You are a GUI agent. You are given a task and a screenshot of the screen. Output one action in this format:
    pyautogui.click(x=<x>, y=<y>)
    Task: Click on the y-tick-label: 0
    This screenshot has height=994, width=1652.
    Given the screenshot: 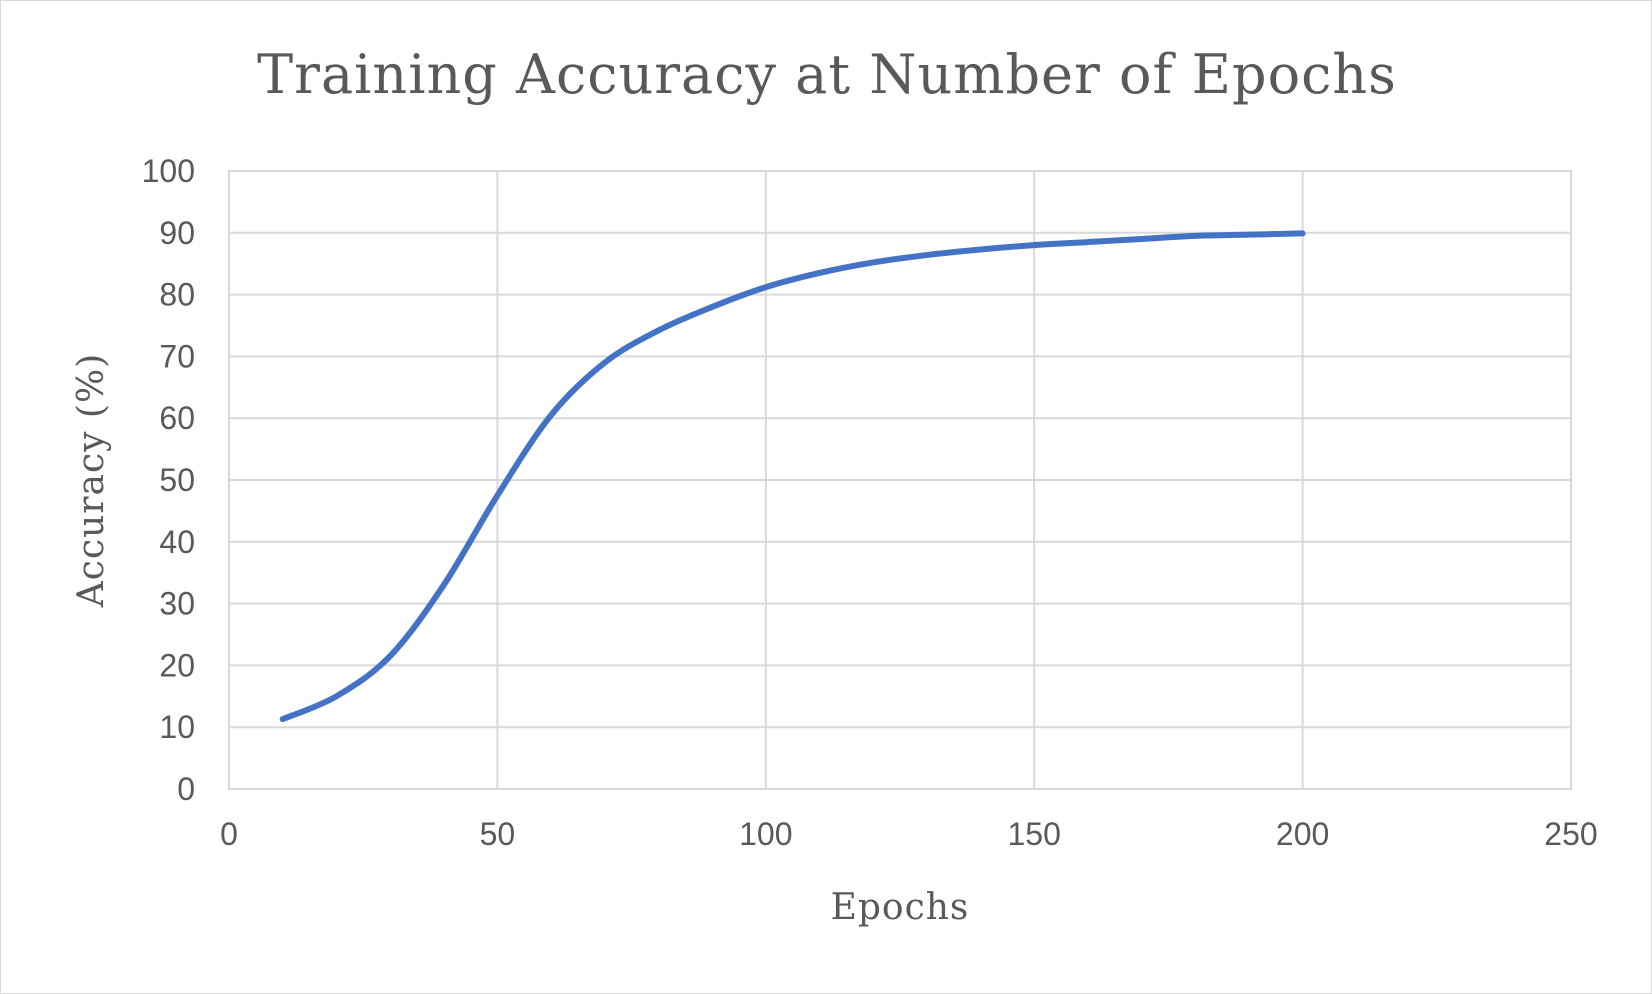 What is the action you would take?
    pyautogui.click(x=186, y=789)
    